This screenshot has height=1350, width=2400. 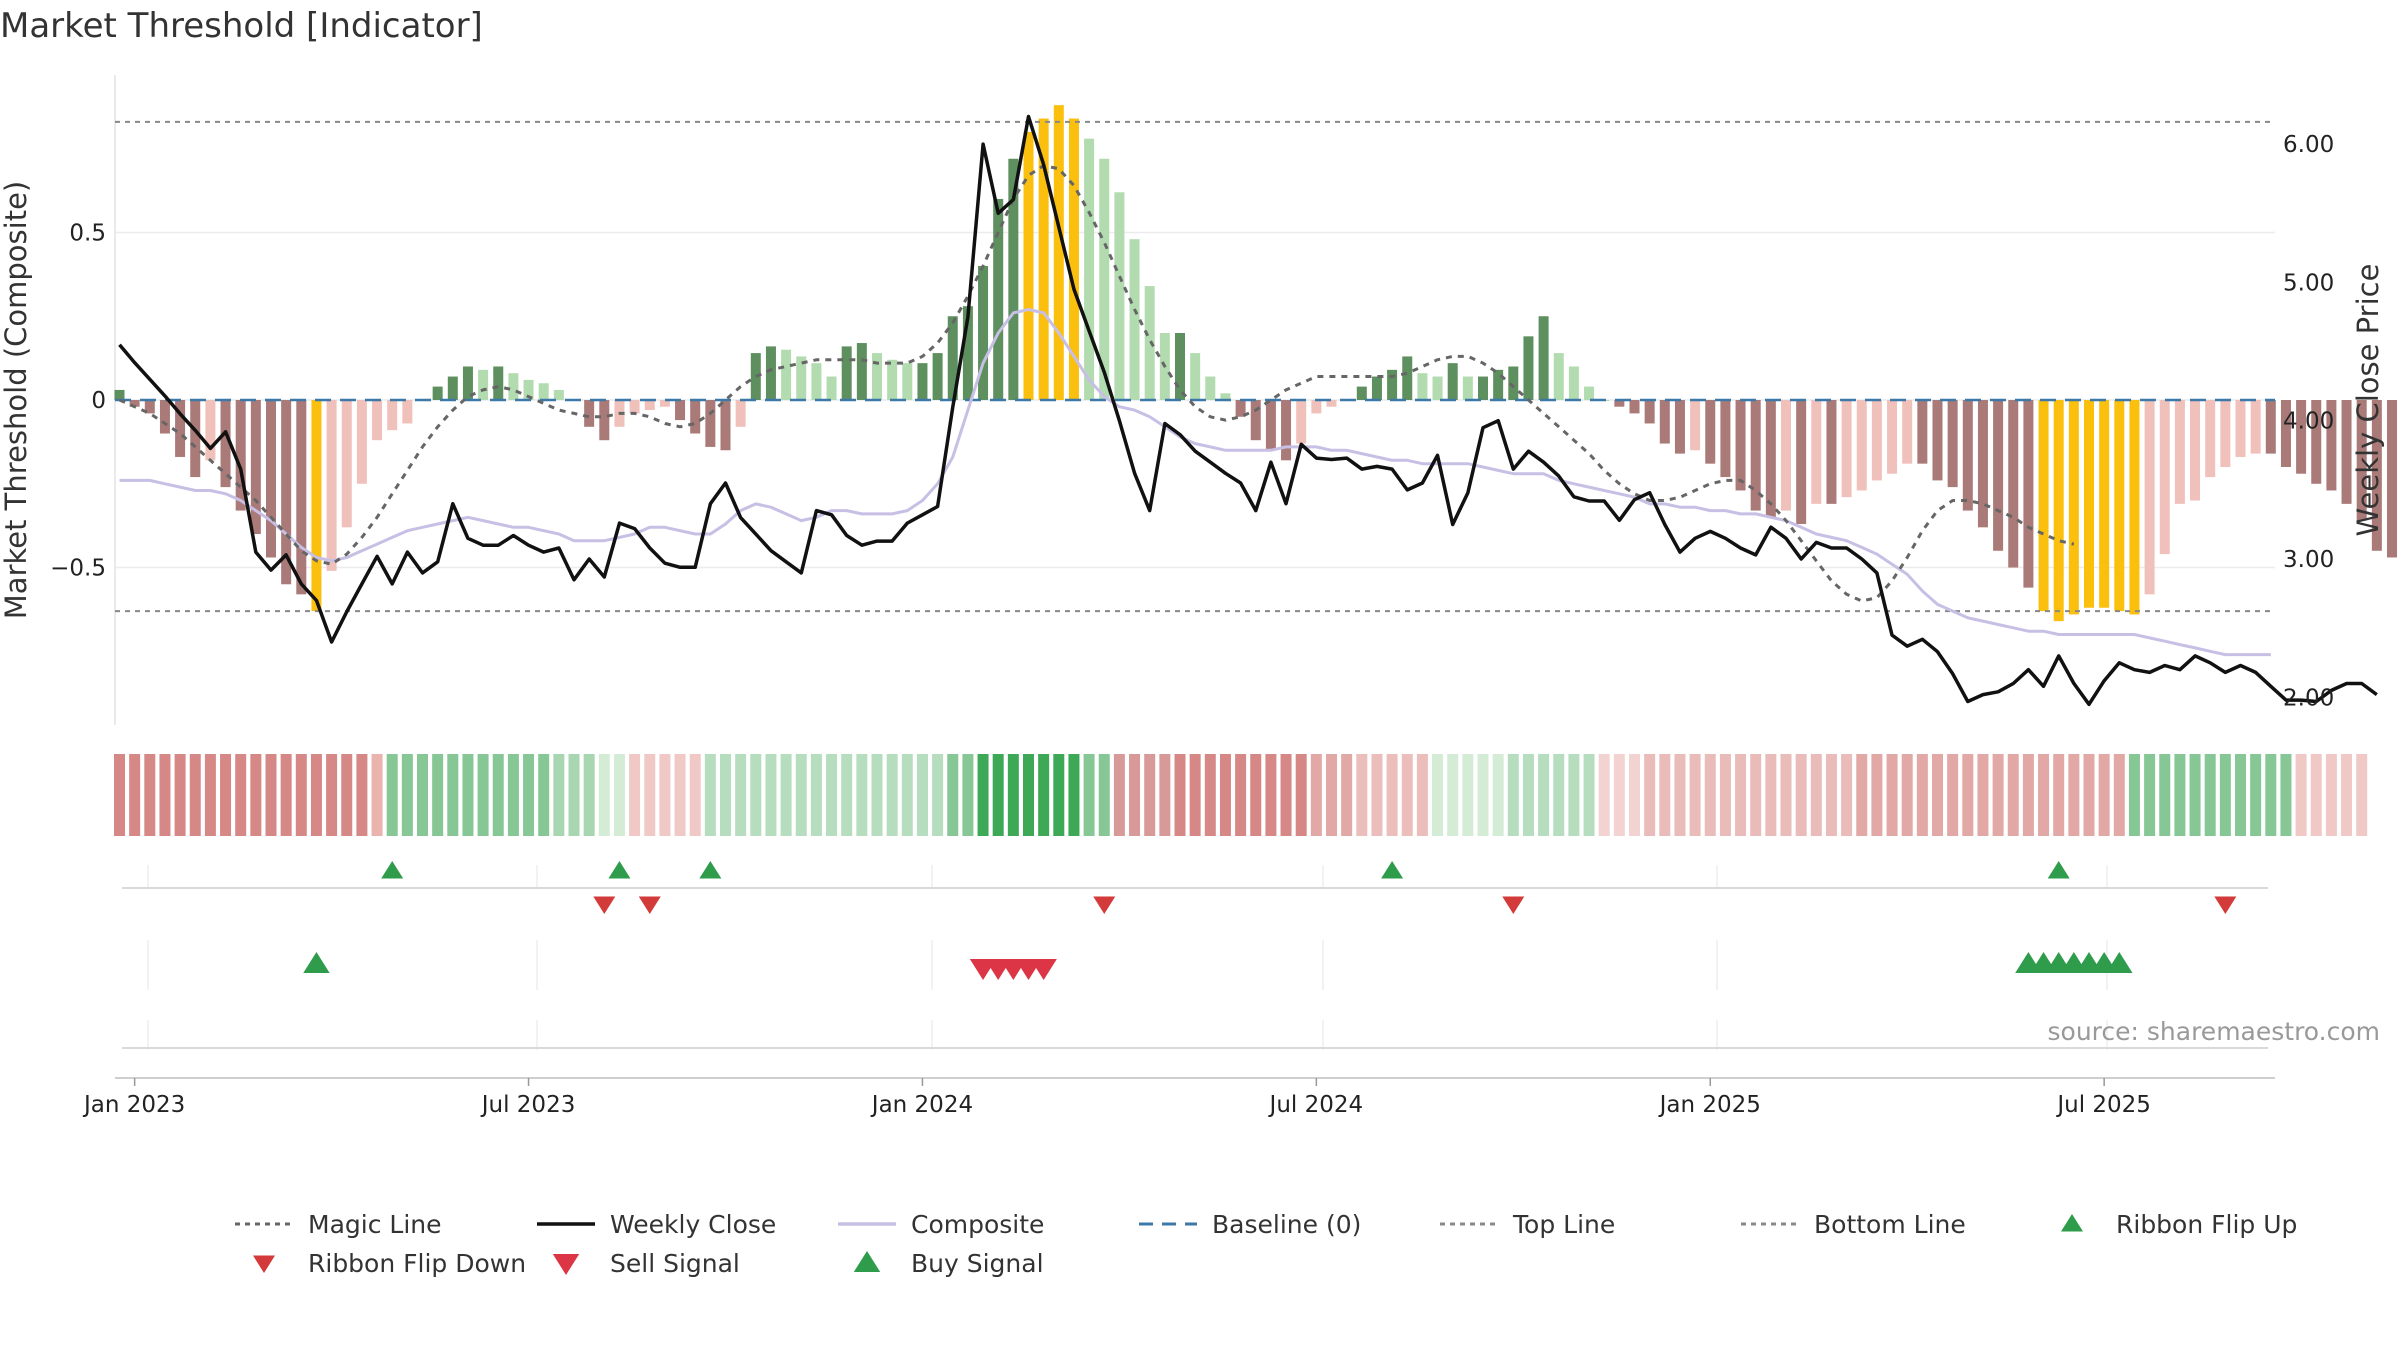 I want to click on left-axis-title: Market Threshold (Composite), so click(x=16, y=400).